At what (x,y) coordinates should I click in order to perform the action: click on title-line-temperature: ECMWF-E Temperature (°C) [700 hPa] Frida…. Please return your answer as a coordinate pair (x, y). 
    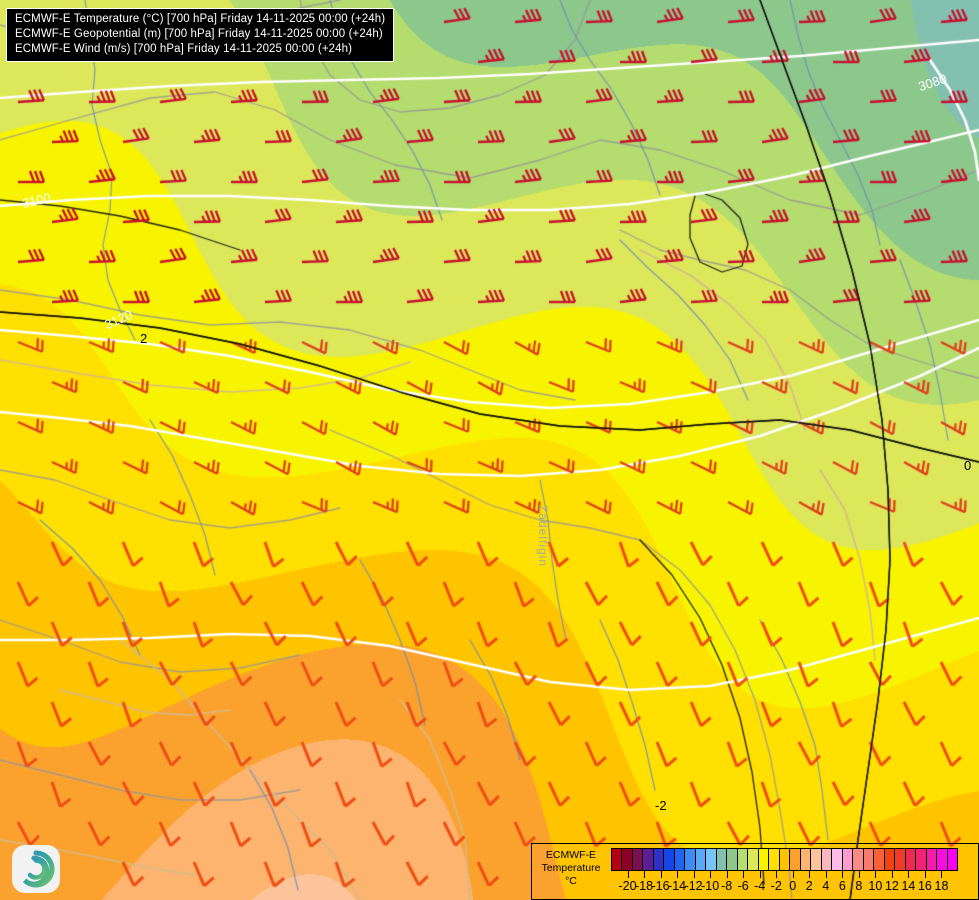
    Looking at the image, I should click on (200, 19).